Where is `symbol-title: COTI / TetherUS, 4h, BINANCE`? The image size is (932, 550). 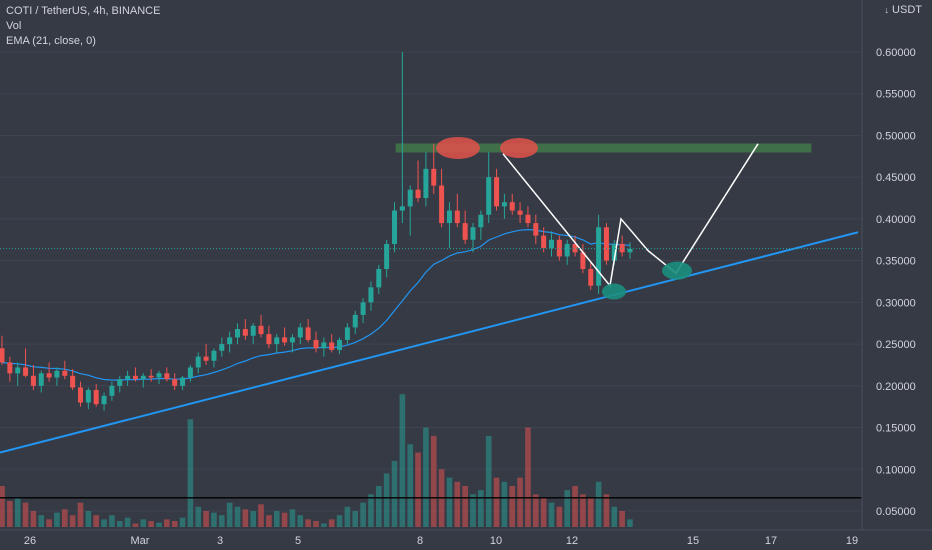
symbol-title: COTI / TetherUS, 4h, BINANCE is located at coordinates (83, 11).